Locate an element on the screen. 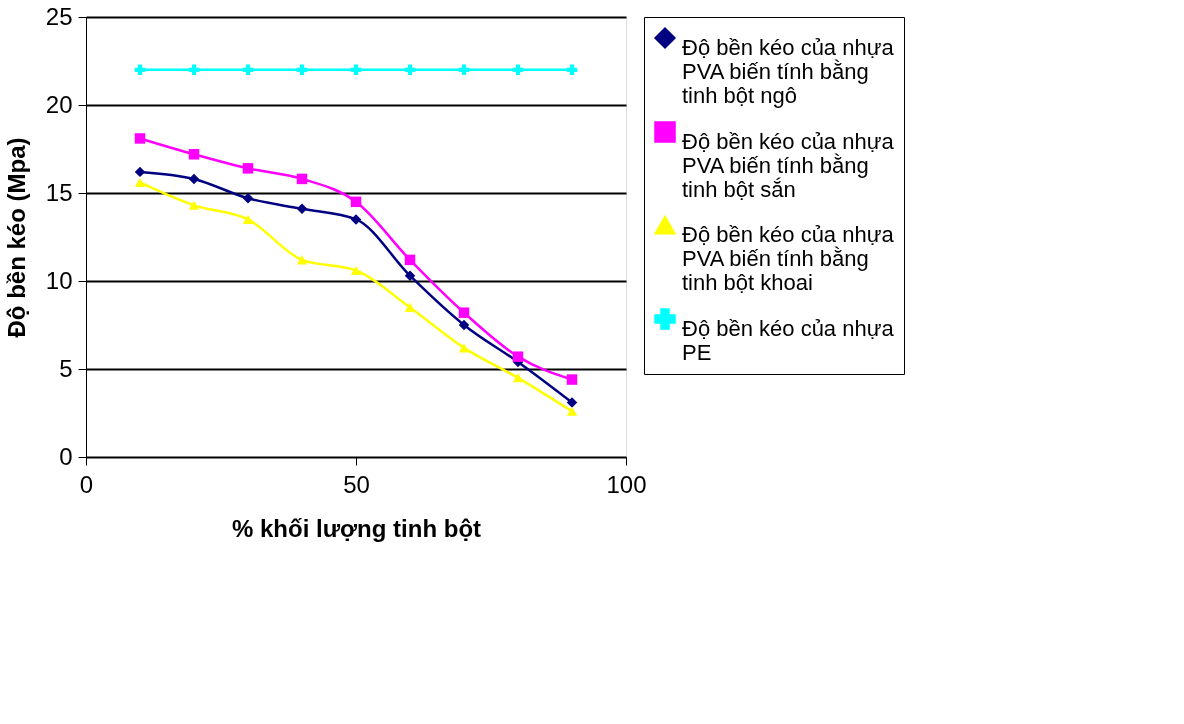 Image resolution: width=1184 pixels, height=724 pixels. legend-label: Độ bền kéo của nhựa PE is located at coordinates (788, 340).